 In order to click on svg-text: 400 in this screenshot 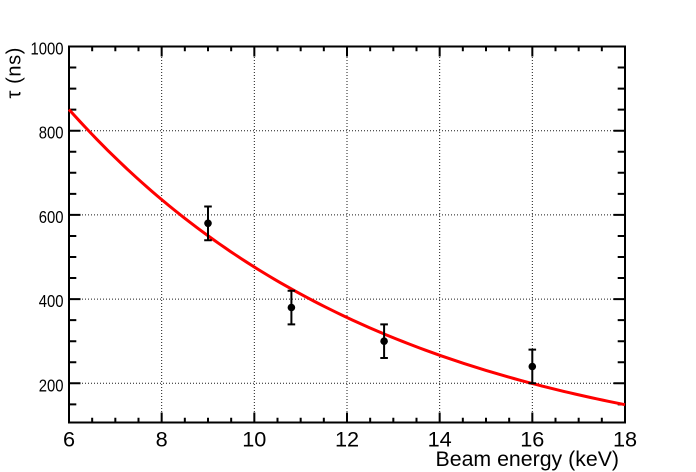, I will do `click(51, 302)`.